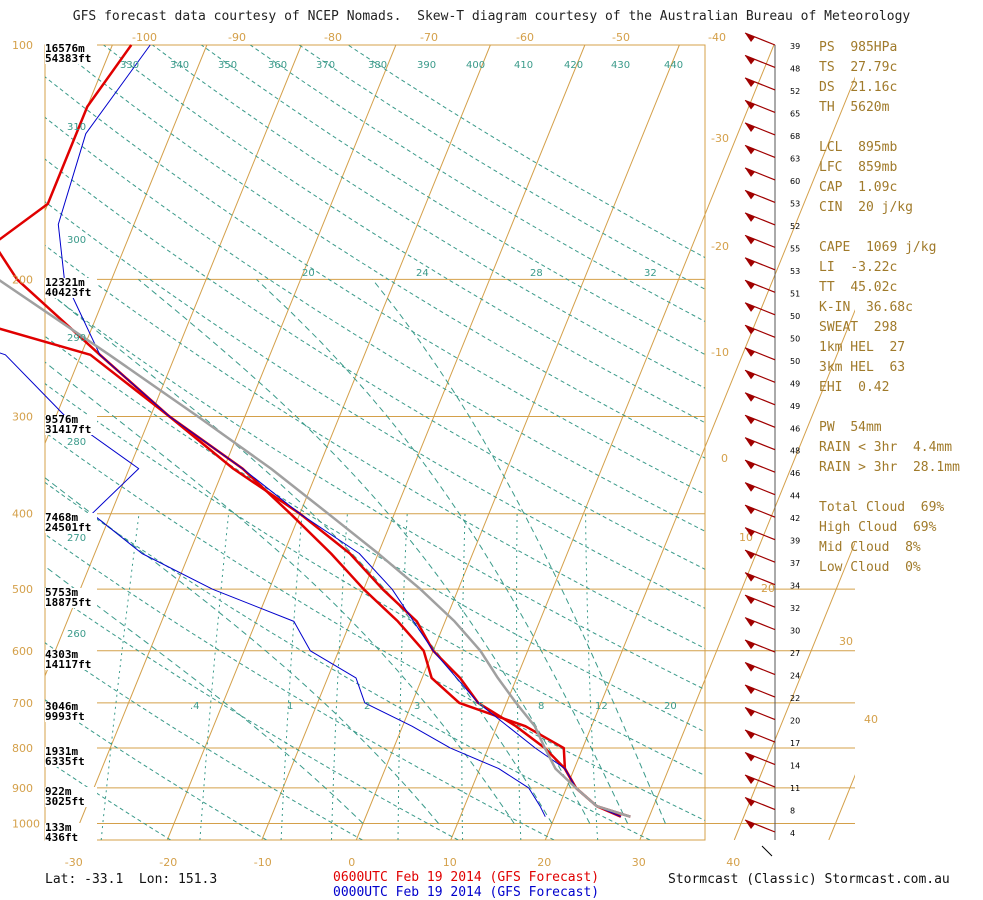 The image size is (983, 900). I want to click on stat-label: CIN, so click(831, 207).